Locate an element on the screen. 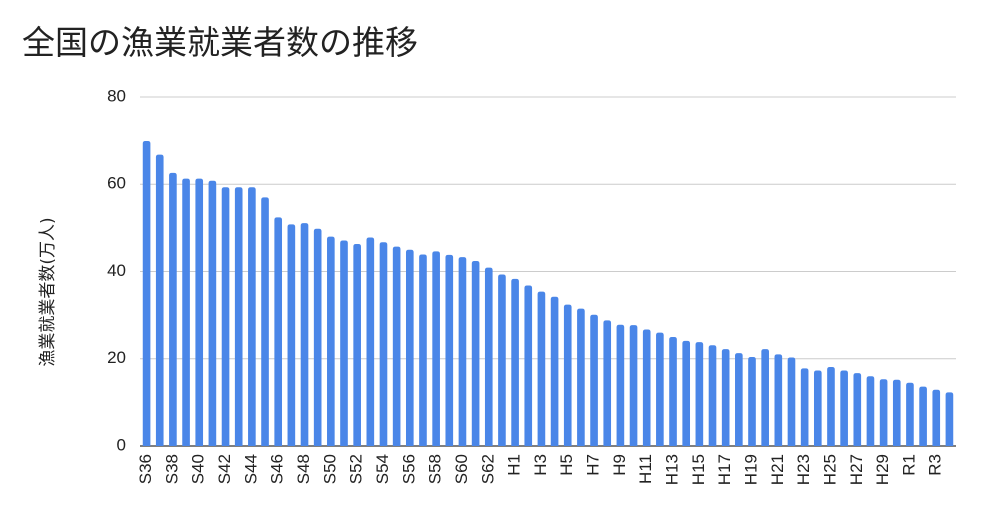 The height and width of the screenshot is (528, 982). bar-H6 is located at coordinates (581, 377).